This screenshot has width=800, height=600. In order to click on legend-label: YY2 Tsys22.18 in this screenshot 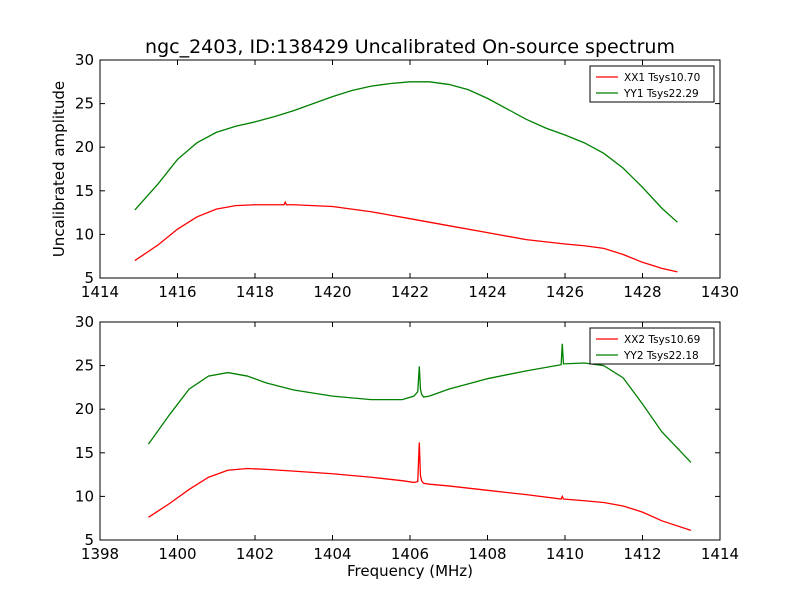, I will do `click(661, 356)`.